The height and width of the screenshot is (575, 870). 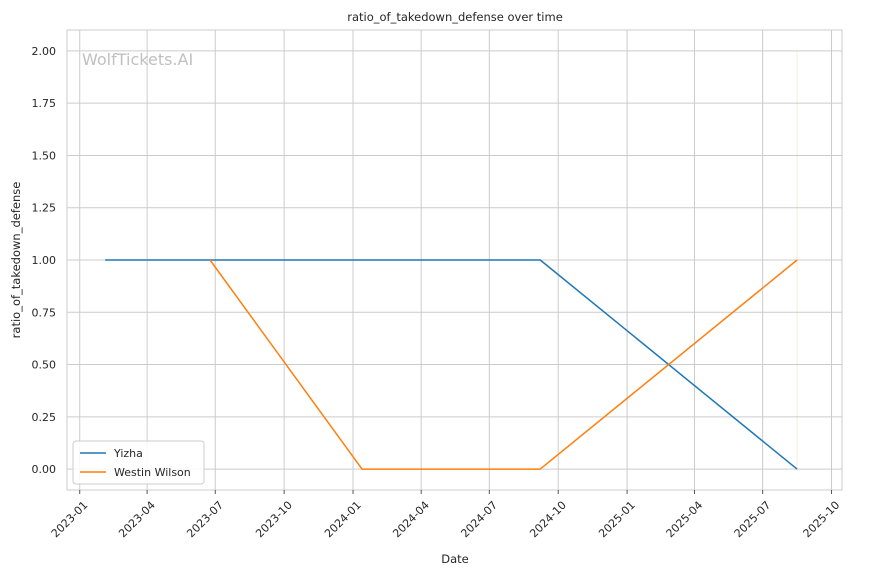 I want to click on y-tick-label: 1.00, so click(x=44, y=260).